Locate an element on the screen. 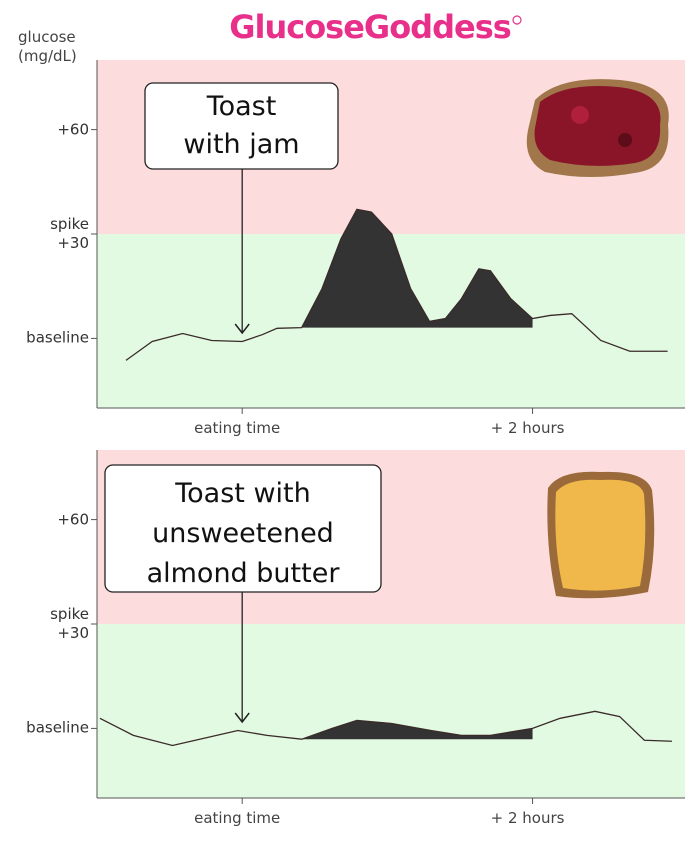 The image size is (700, 850). annotation-text: unsweetened is located at coordinates (243, 533).